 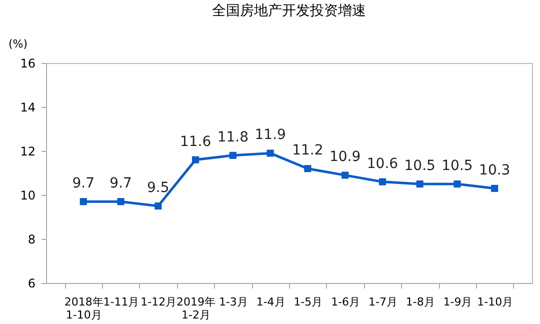 What do you see at coordinates (18, 44) in the screenshot?
I see `y-axis-title: (%)` at bounding box center [18, 44].